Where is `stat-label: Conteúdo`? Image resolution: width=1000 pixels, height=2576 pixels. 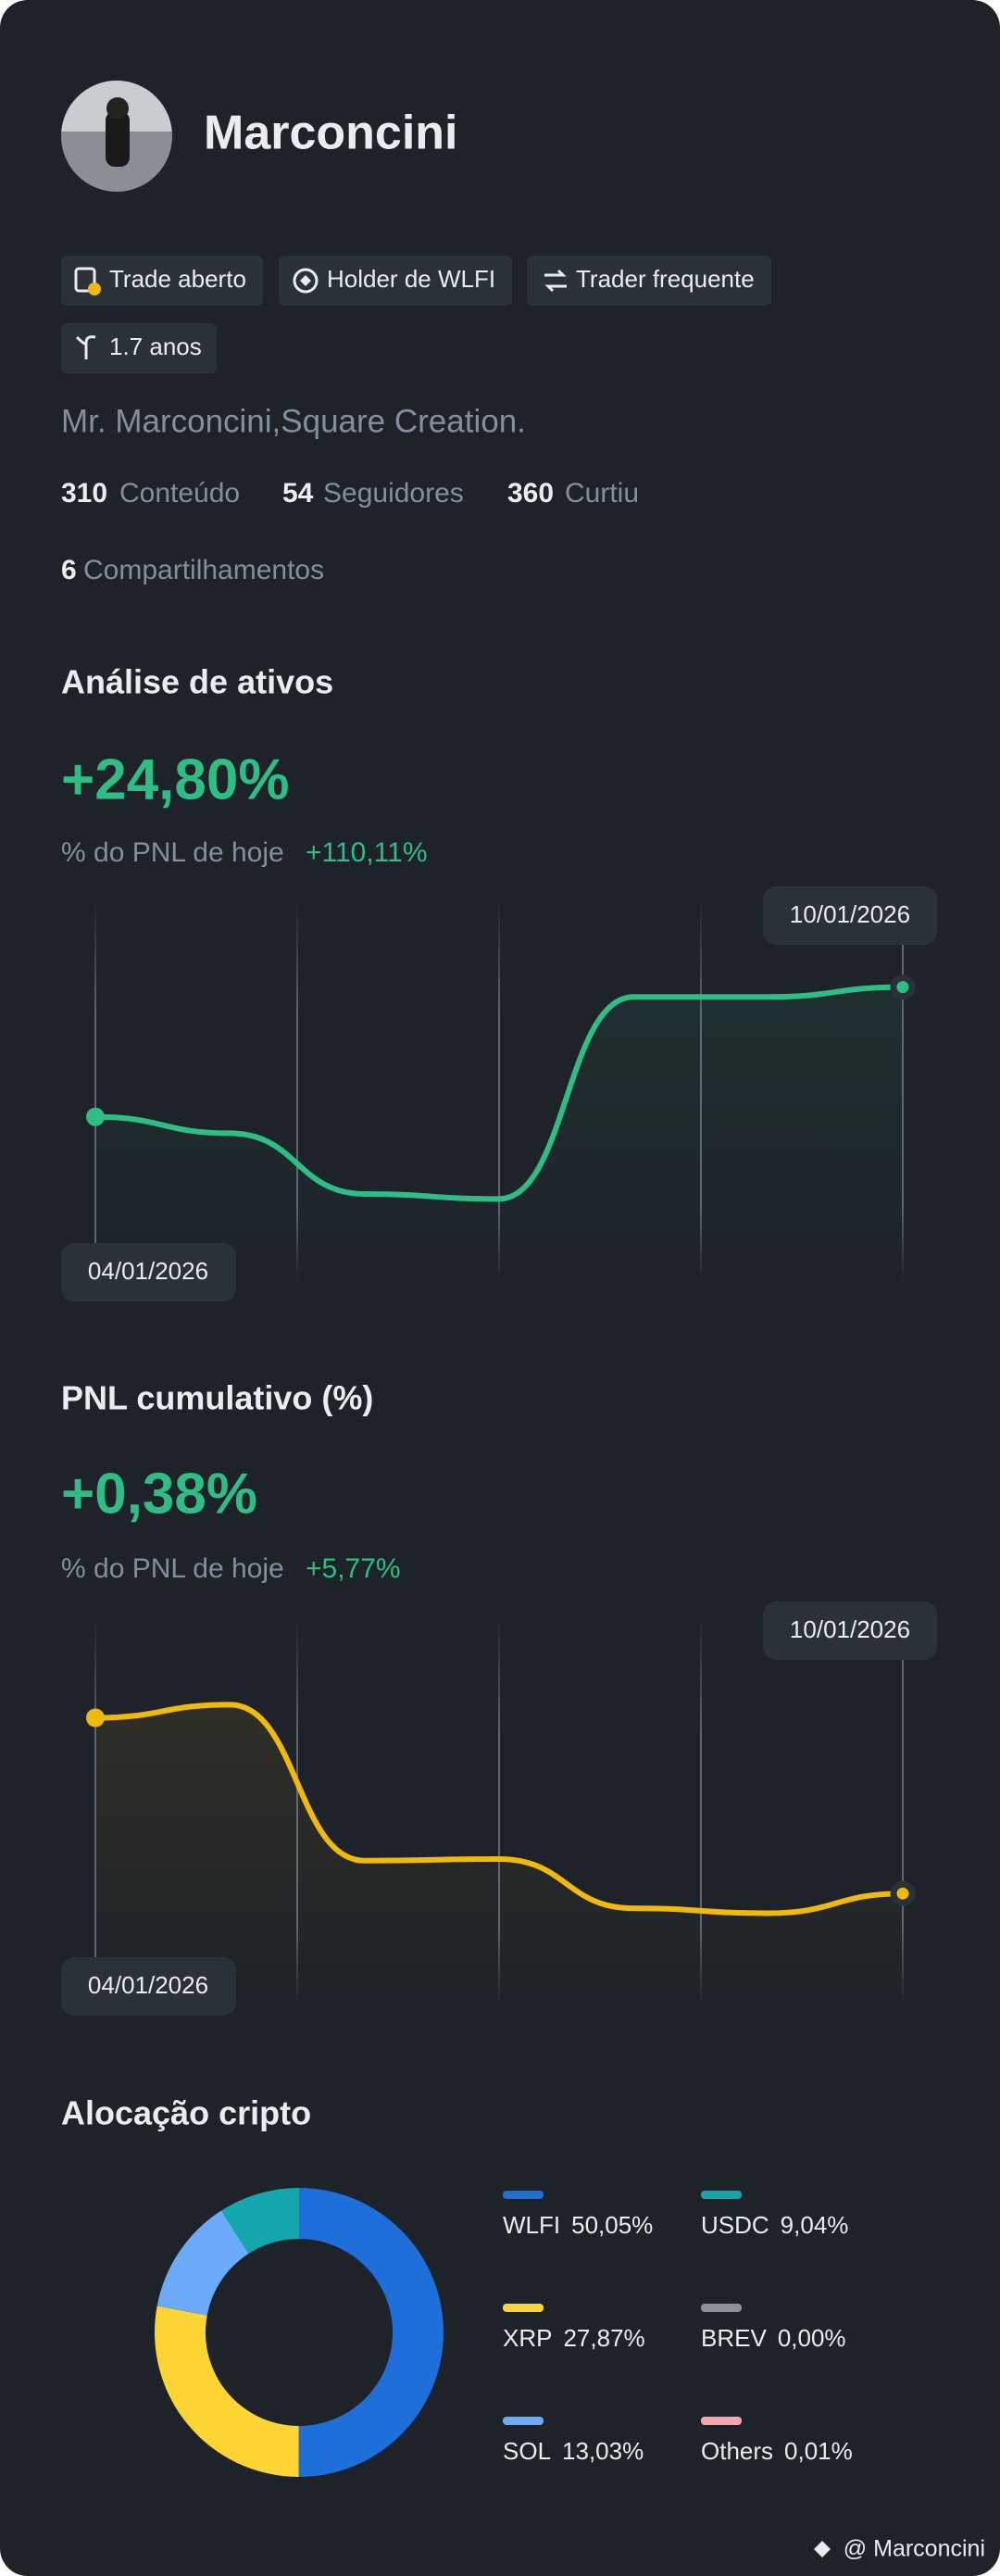
stat-label: Conteúdo is located at coordinates (179, 493).